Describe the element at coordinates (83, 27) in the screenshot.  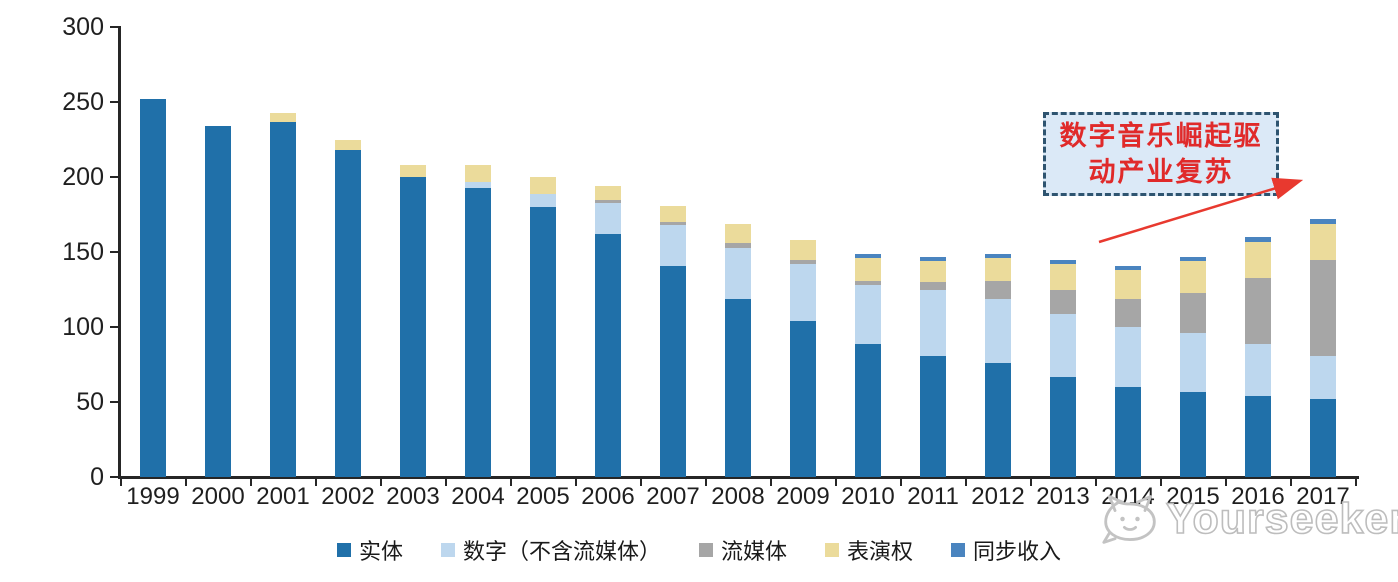
I see `y-axis-tick-label: 300` at that location.